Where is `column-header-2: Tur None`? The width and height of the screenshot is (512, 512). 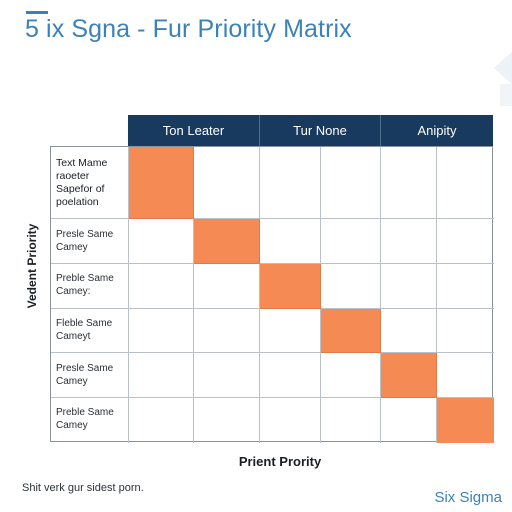
column-header-2: Tur None is located at coordinates (319, 130).